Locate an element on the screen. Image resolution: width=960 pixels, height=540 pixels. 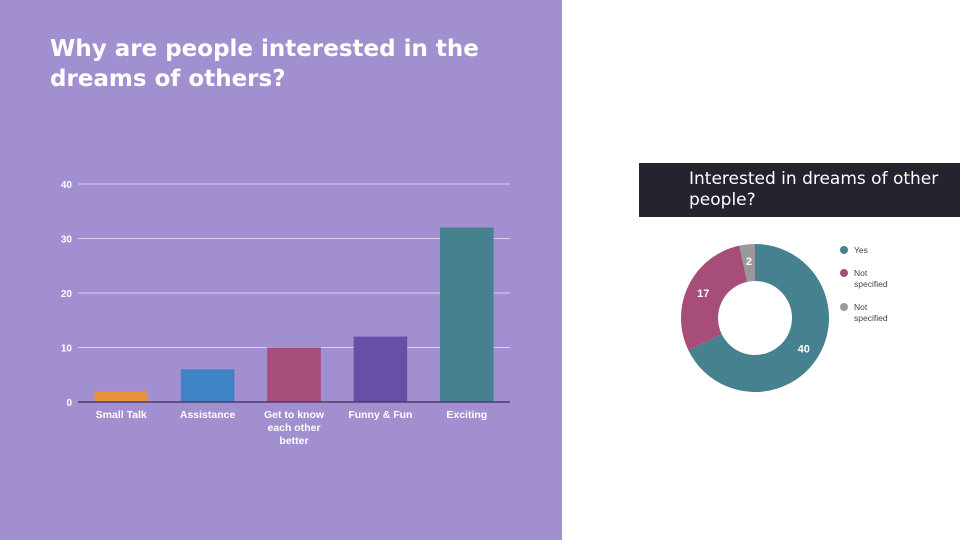
y-tick-label: 10 is located at coordinates (67, 349).